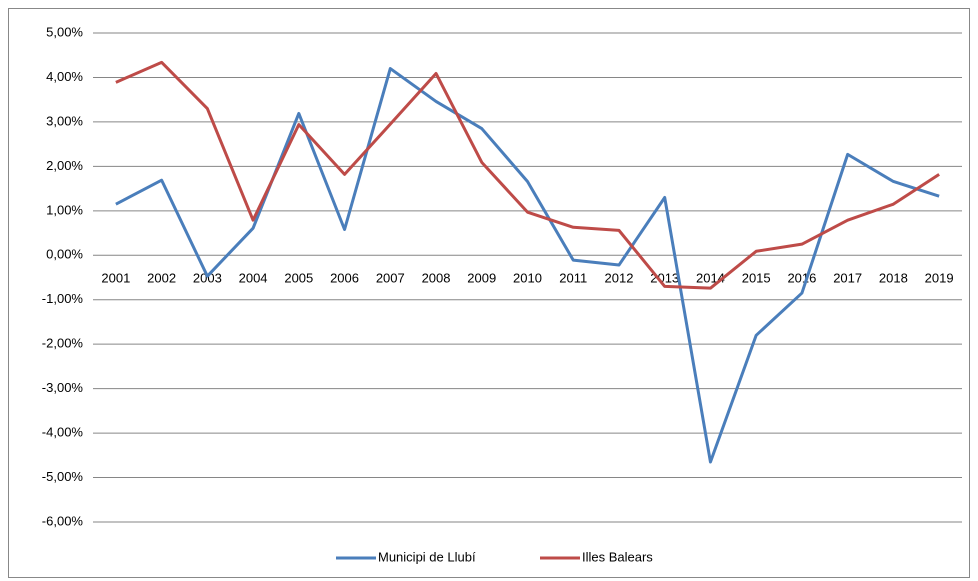 Image resolution: width=978 pixels, height=581 pixels. What do you see at coordinates (756, 278) in the screenshot?
I see `x-tick-label: 2015` at bounding box center [756, 278].